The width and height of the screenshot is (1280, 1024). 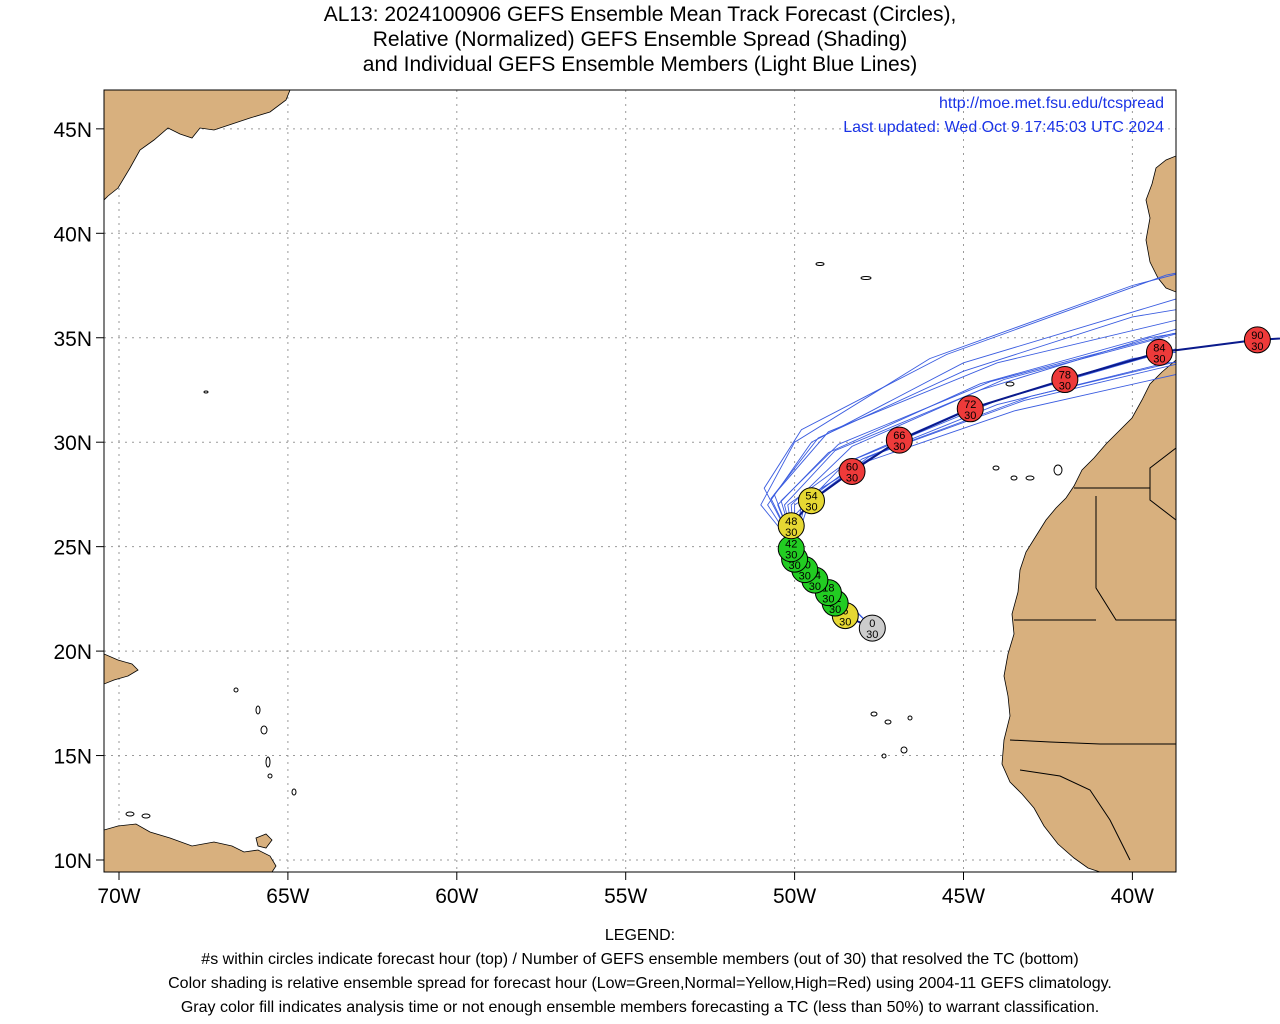 What do you see at coordinates (1051, 103) in the screenshot?
I see `source-url-link: http://moe.met.fsu.edu/tcspread` at bounding box center [1051, 103].